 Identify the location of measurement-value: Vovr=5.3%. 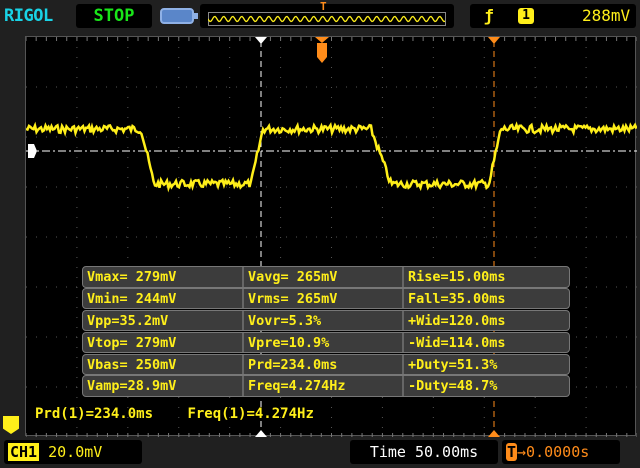
(324, 320).